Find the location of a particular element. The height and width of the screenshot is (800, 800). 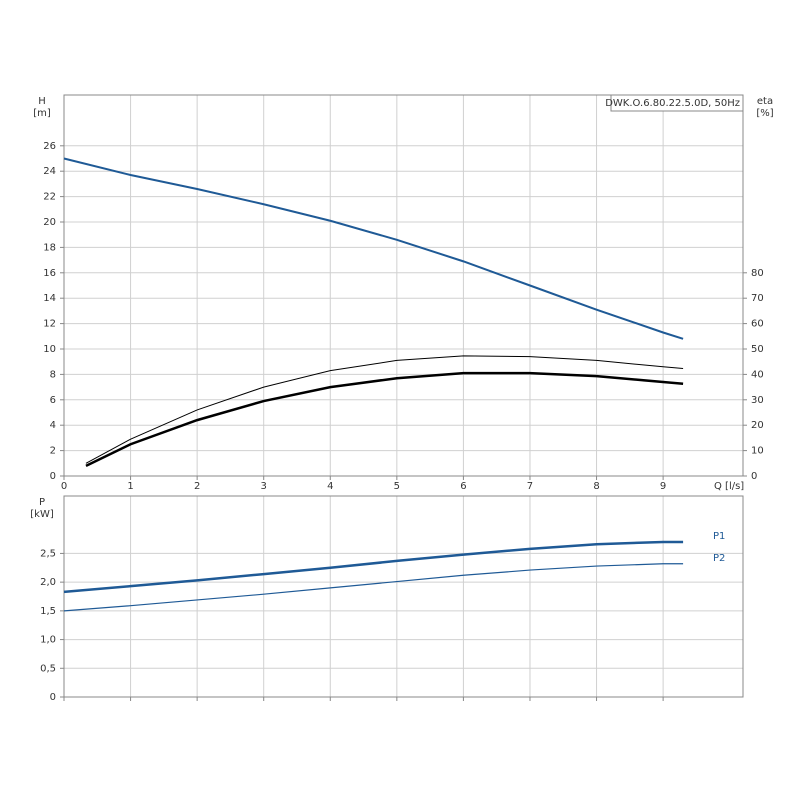

x-tick-label: 2 is located at coordinates (197, 486).